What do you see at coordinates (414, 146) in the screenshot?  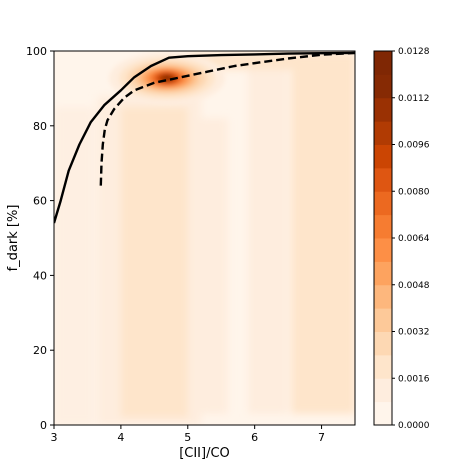 I see `colorbar-tick-label: 0.0096` at bounding box center [414, 146].